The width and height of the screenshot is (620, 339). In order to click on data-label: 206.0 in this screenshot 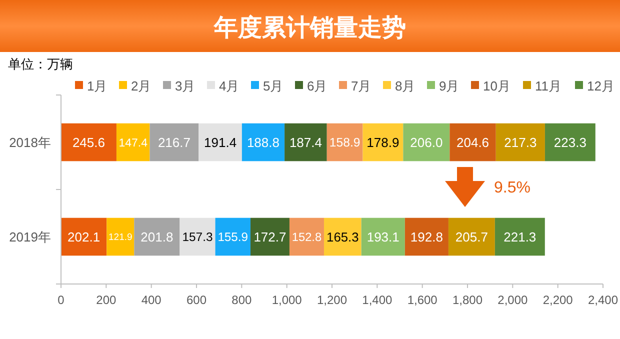, I will do `click(426, 142)`.